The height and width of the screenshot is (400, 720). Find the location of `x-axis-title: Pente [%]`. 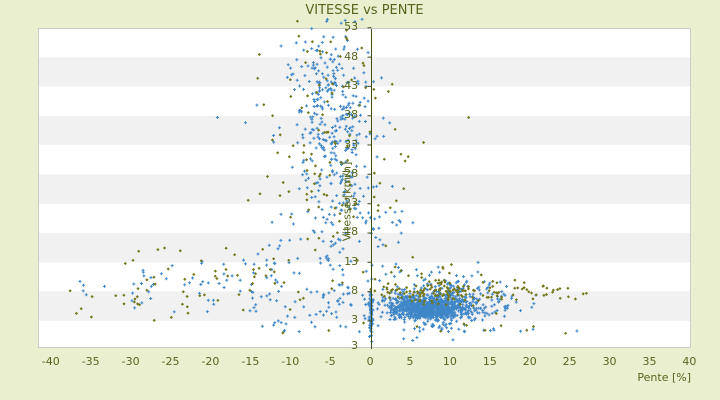

x-axis-title: Pente [%] is located at coordinates (664, 377).